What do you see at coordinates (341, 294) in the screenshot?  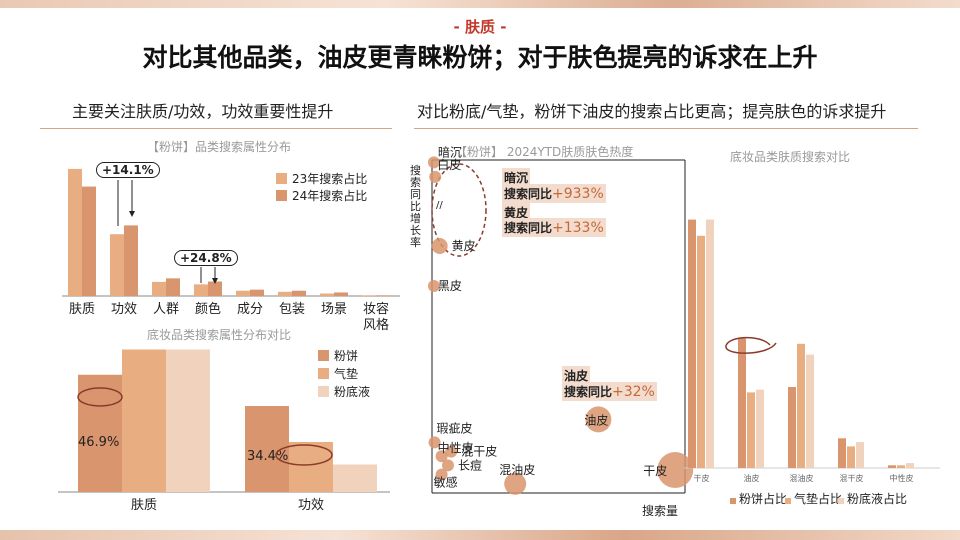 I see `chart1-bar-场景-24` at bounding box center [341, 294].